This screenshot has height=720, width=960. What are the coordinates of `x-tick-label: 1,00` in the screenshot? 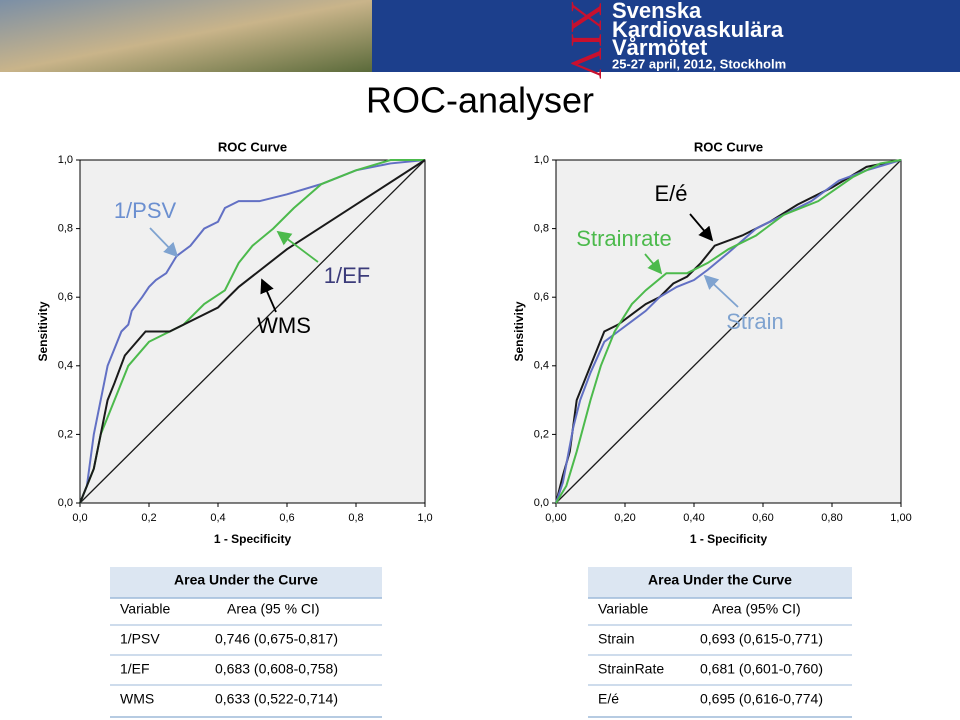 It's located at (900, 518).